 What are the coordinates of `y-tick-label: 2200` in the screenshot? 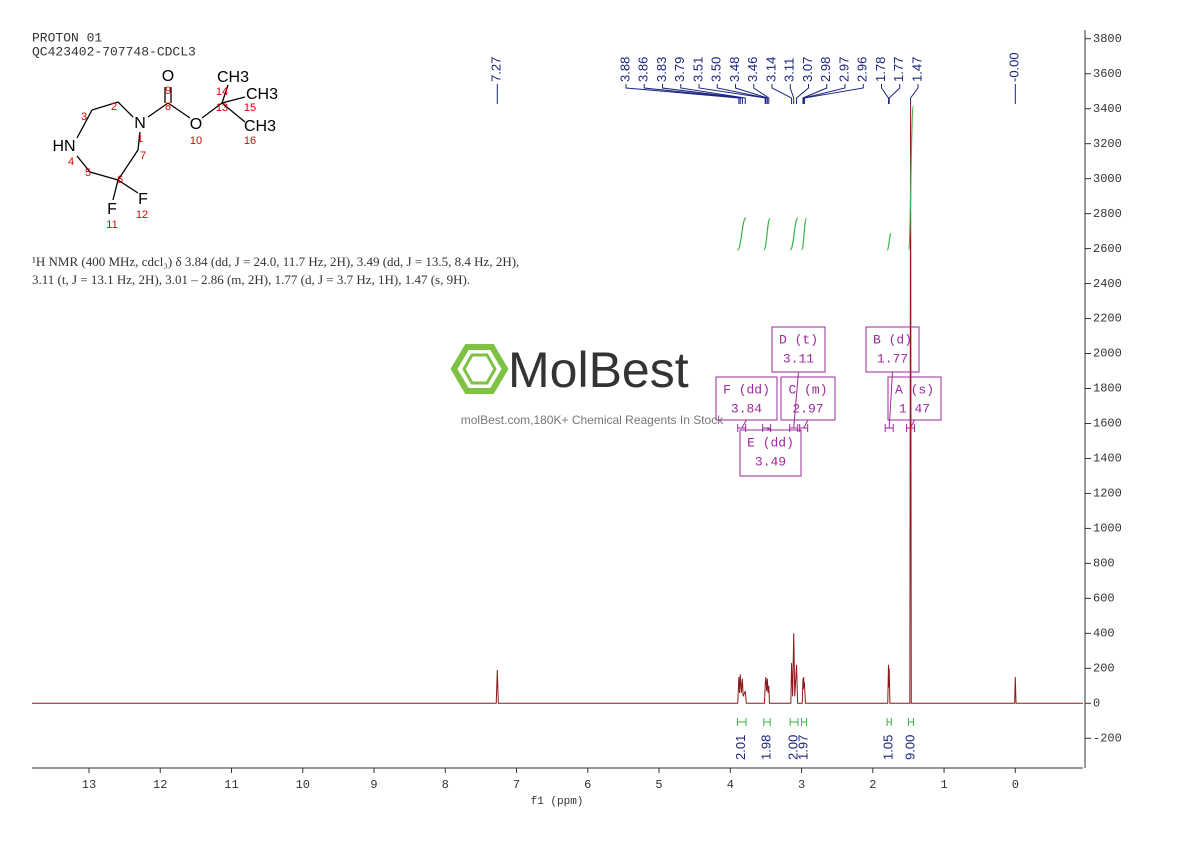 It's located at (1107, 319).